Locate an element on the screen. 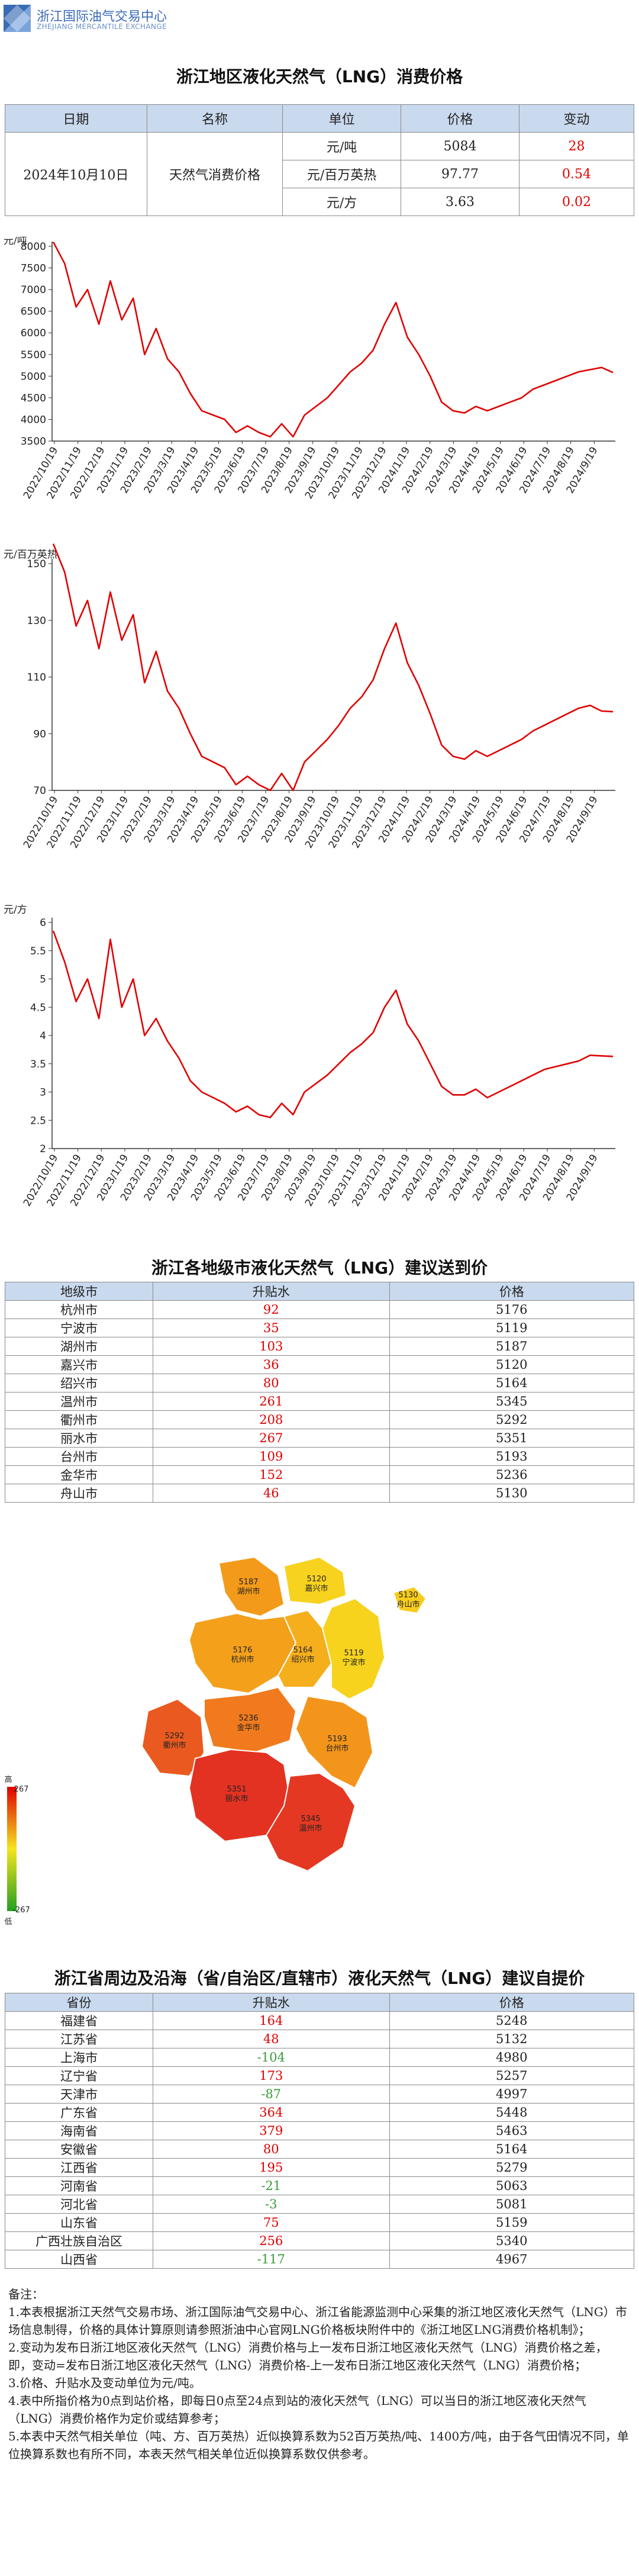 The image size is (639, 2576). premium-cell: 152 is located at coordinates (271, 1474).